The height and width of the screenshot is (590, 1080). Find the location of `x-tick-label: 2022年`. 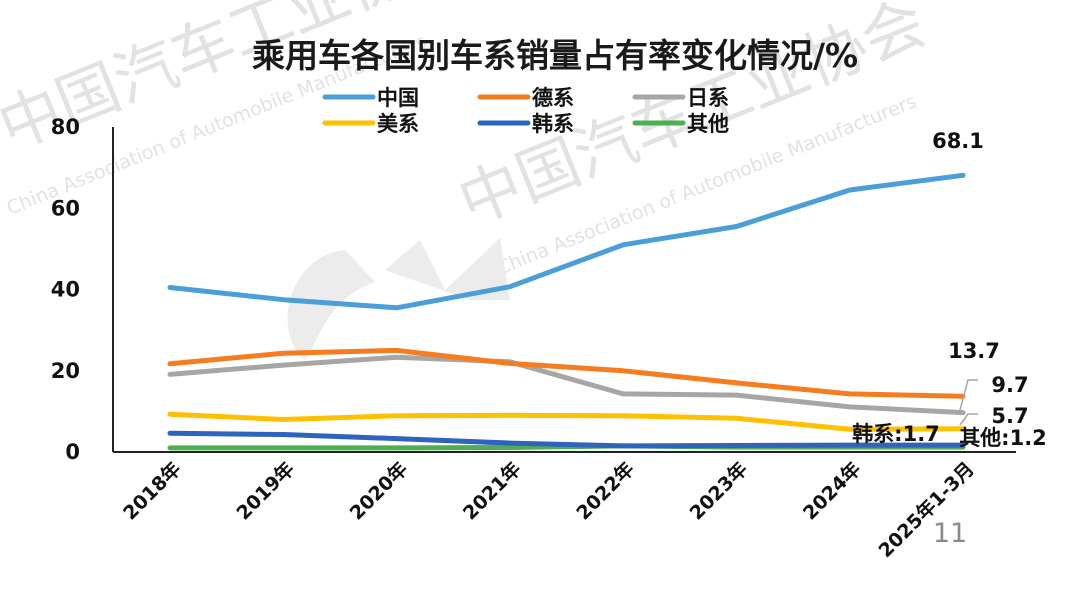

x-tick-label: 2022年 is located at coordinates (605, 490).